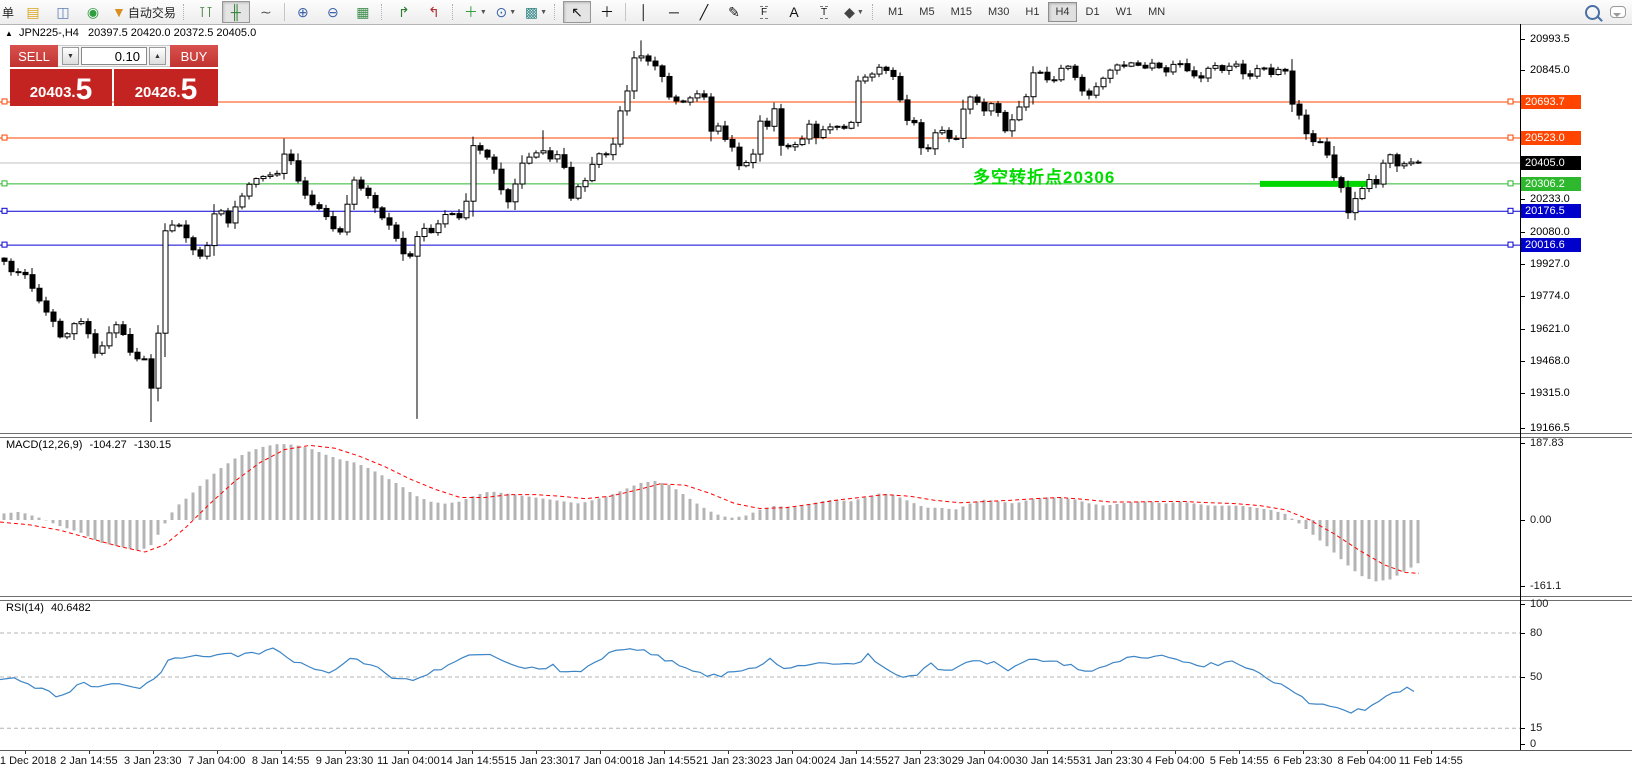  I want to click on equidistant-channel-icon: ✎, so click(734, 11).